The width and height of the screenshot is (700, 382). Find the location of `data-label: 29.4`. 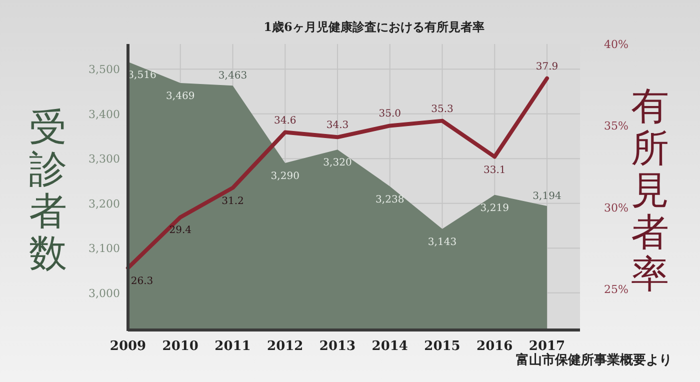

data-label: 29.4 is located at coordinates (180, 230).